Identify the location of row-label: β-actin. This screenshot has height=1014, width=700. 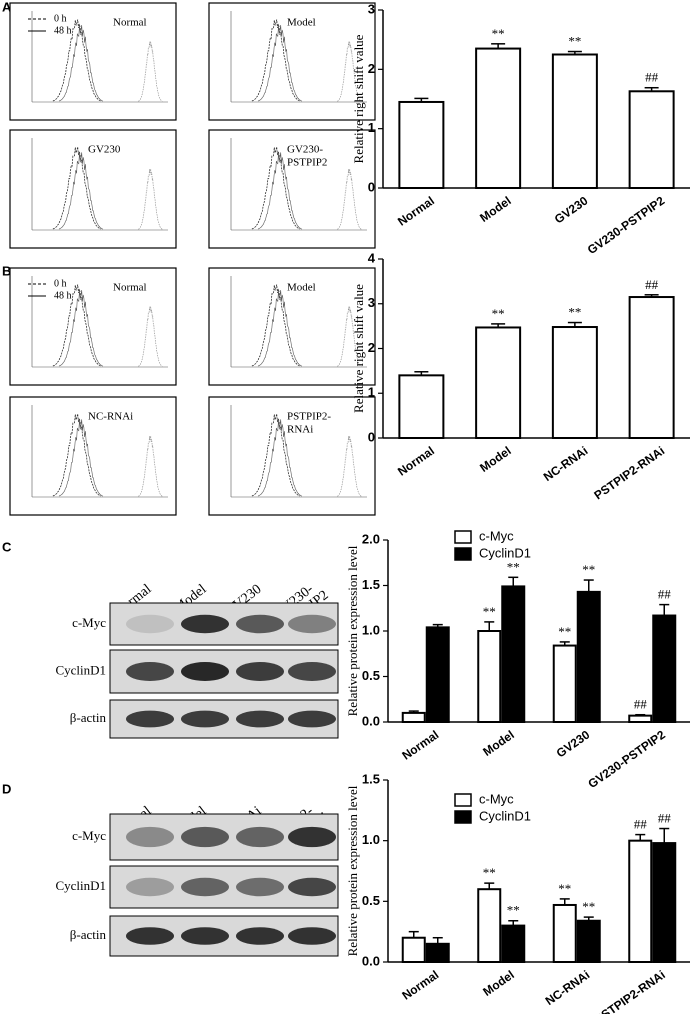
(88, 717).